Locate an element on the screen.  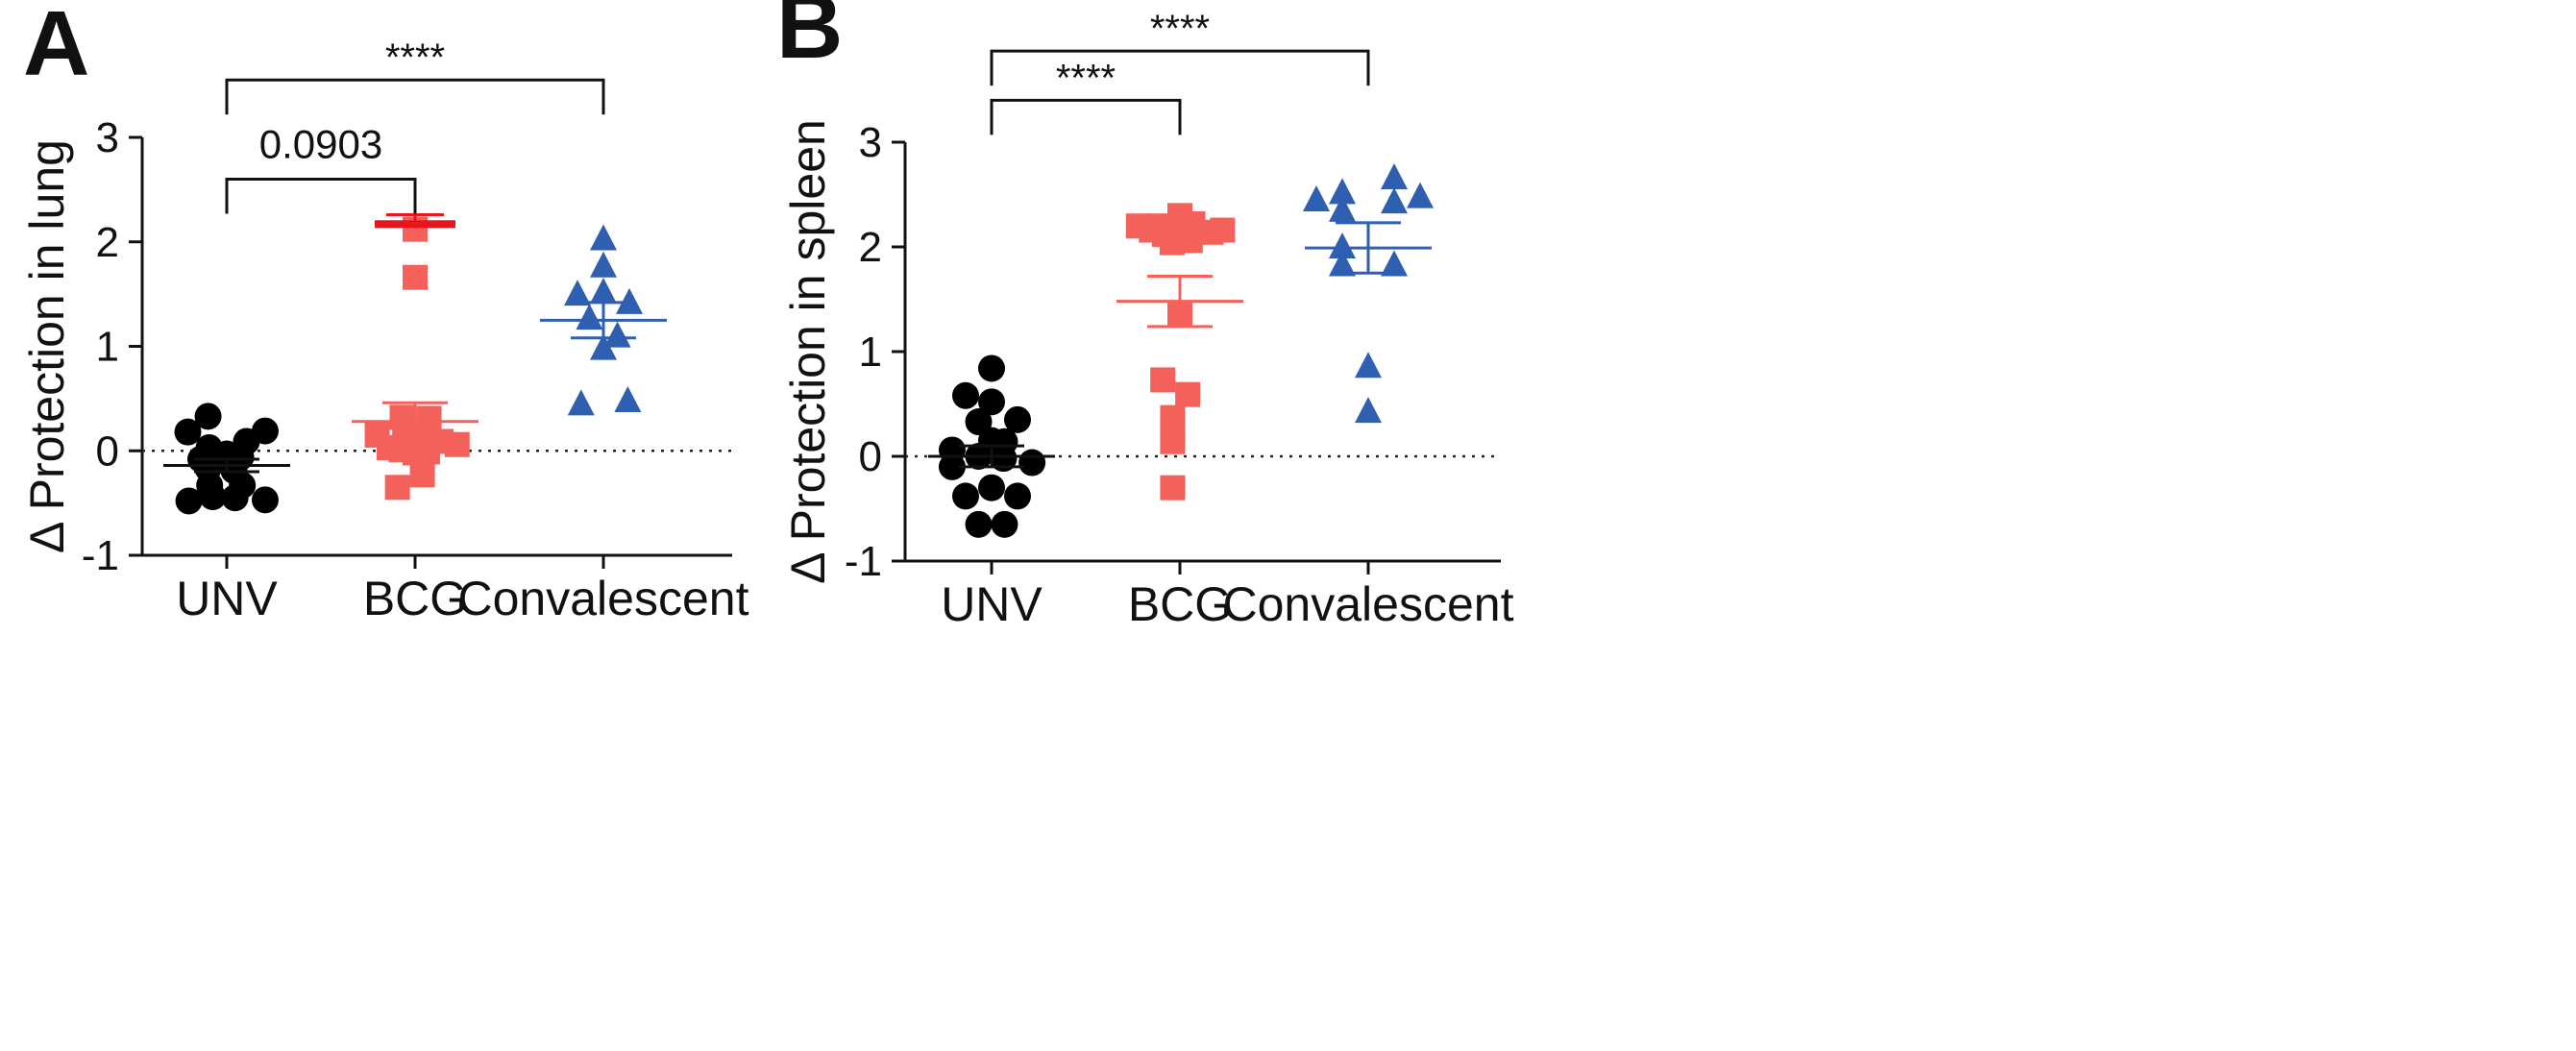
panel-letter: A is located at coordinates (56, 47).